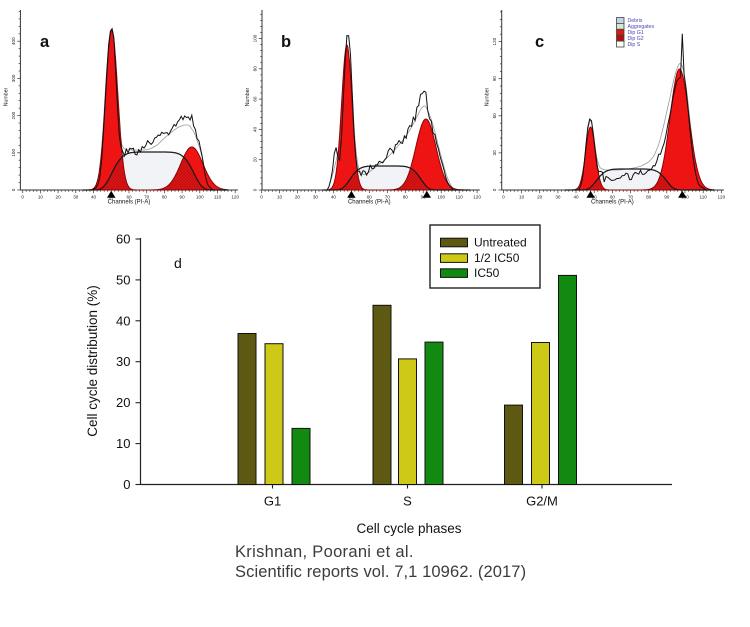  What do you see at coordinates (92, 361) in the screenshot?
I see `svg-text: Cell cycle distribution (%)` at bounding box center [92, 361].